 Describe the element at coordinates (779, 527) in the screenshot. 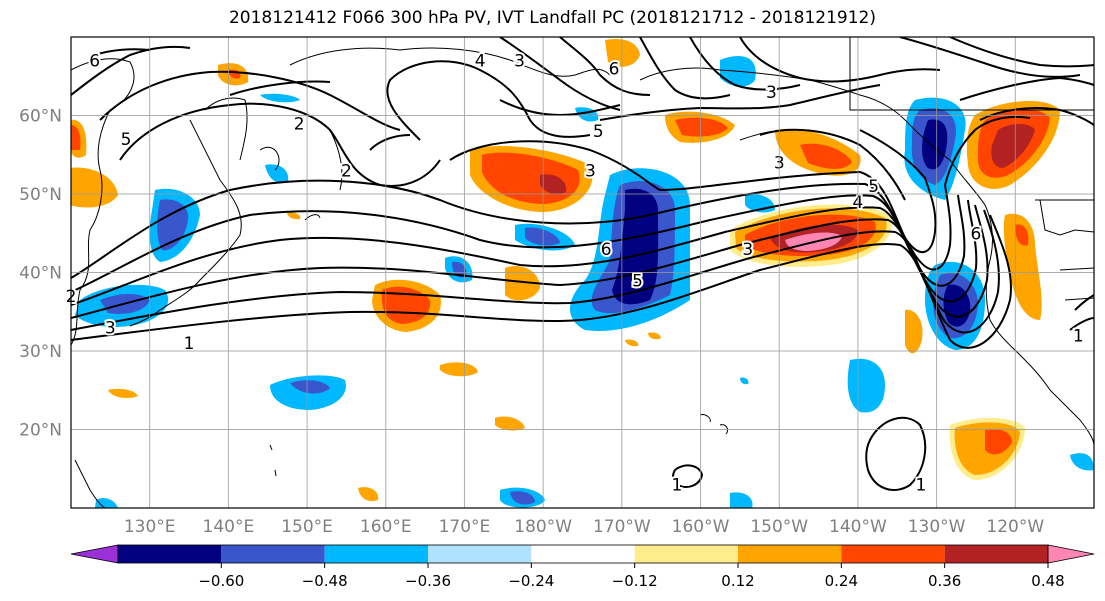

I see `lon-label: 150°W` at that location.